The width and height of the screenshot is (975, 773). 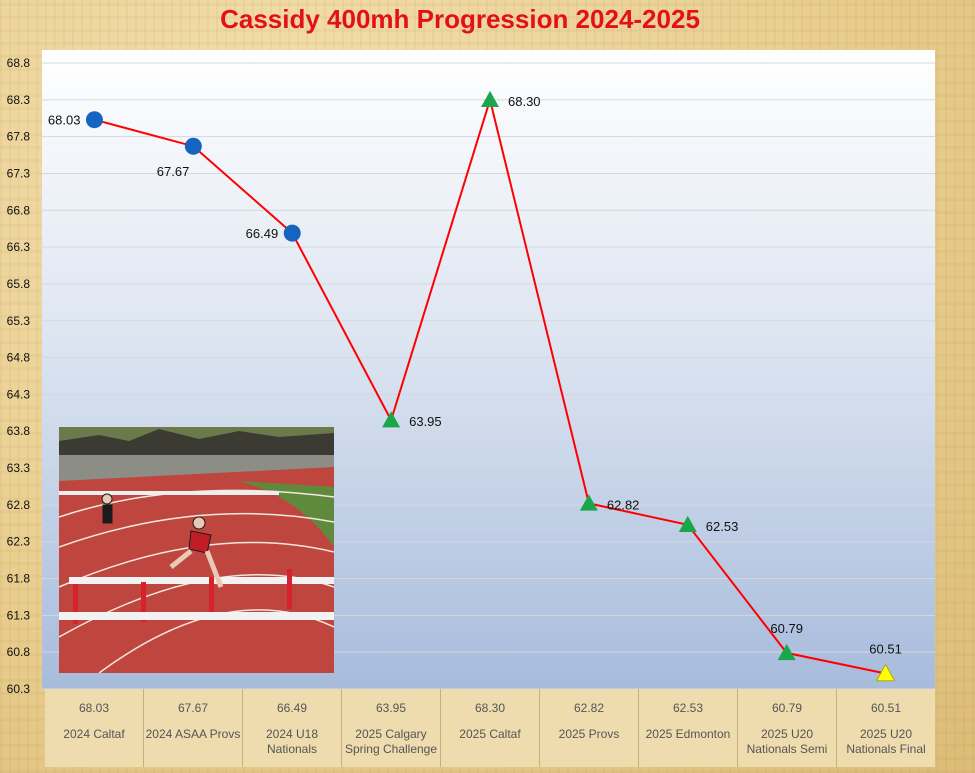 What do you see at coordinates (688, 708) in the screenshot?
I see `category-value: 62.53` at bounding box center [688, 708].